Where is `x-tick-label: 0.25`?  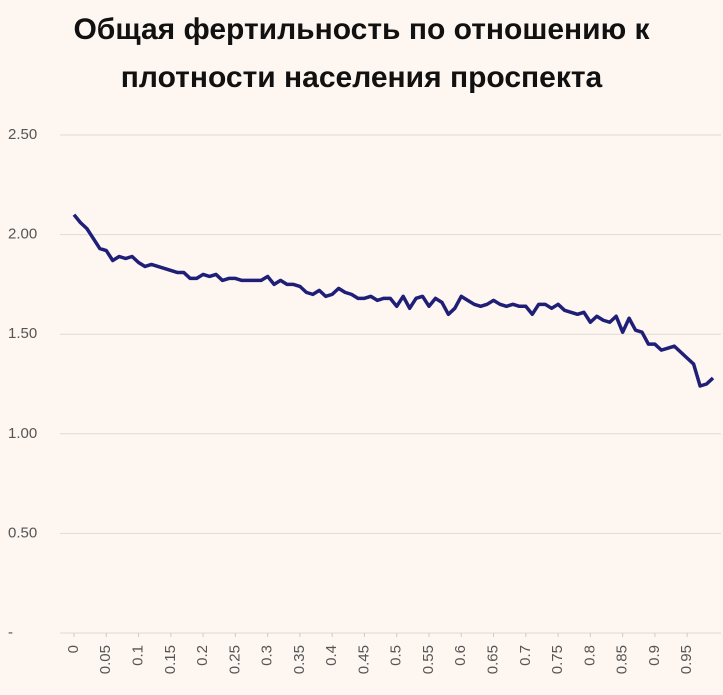
x-tick-label: 0.25 is located at coordinates (234, 659).